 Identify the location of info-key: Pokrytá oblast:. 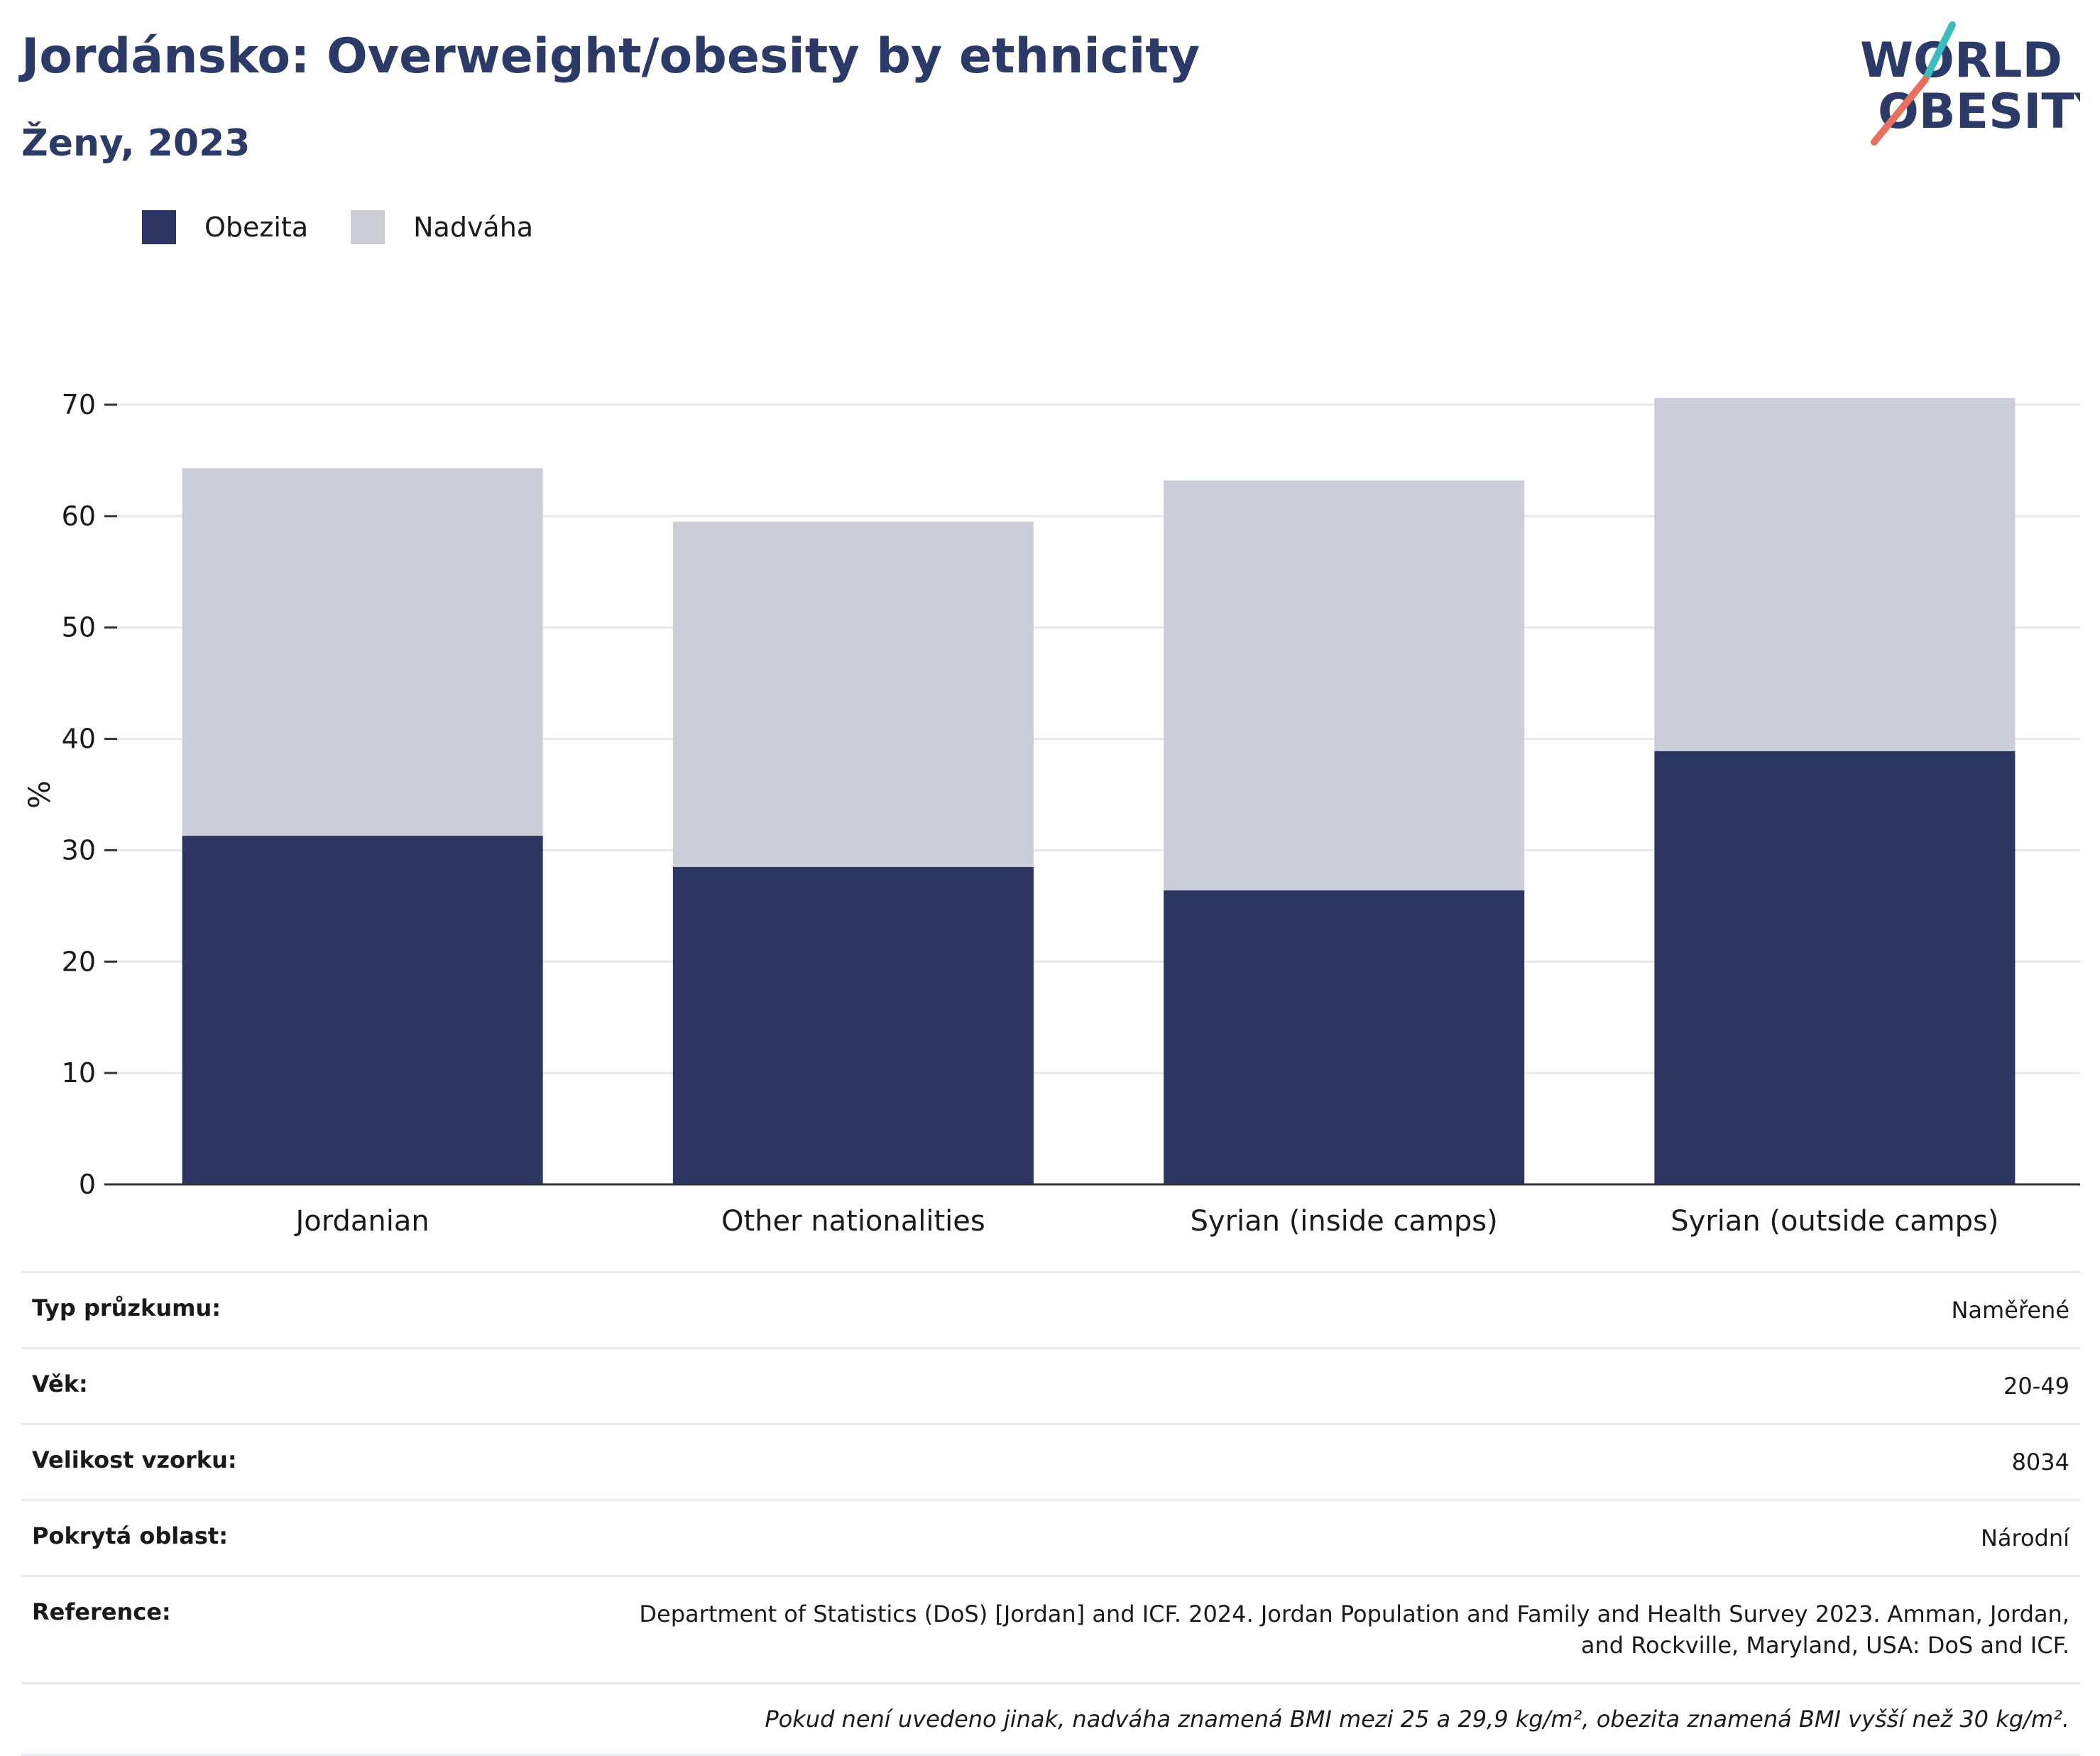
(130, 1535).